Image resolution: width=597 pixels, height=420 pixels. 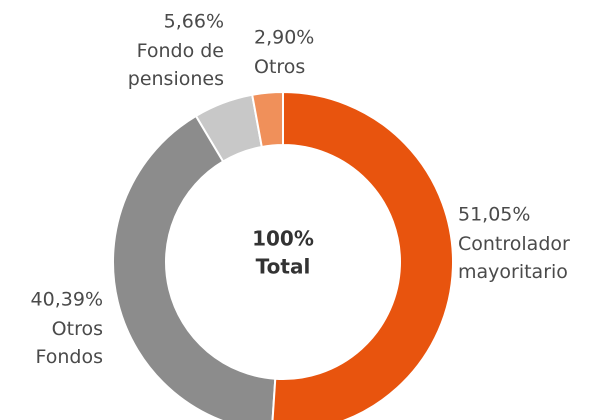 What do you see at coordinates (283, 239) in the screenshot?
I see `center-value: 100%` at bounding box center [283, 239].